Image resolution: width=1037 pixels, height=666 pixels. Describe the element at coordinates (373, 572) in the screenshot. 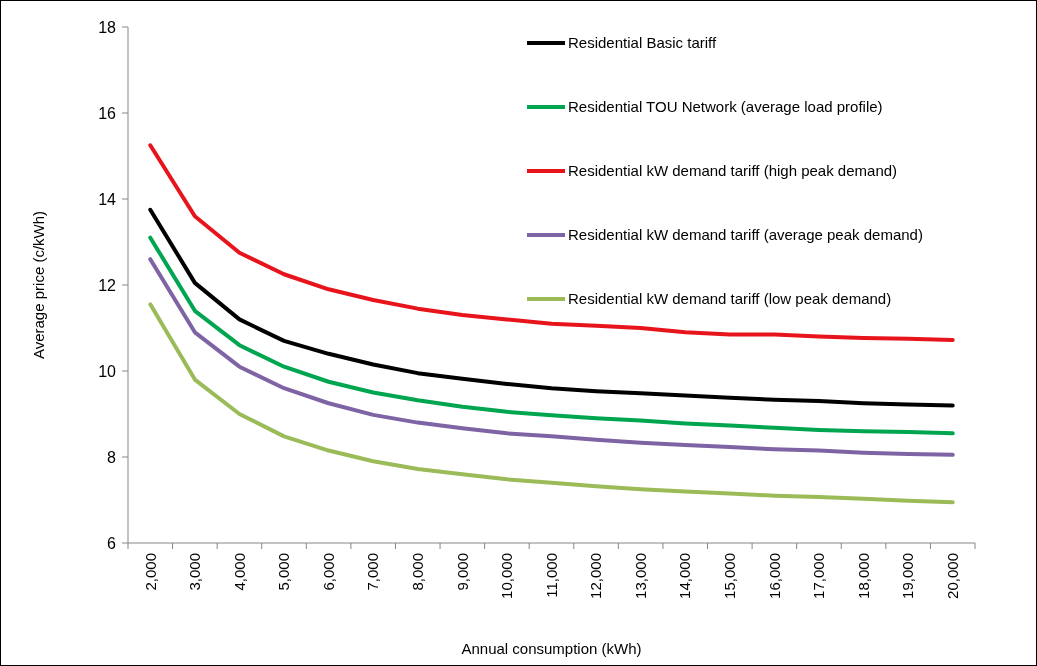

I see `x-tick-label: 7,000` at that location.